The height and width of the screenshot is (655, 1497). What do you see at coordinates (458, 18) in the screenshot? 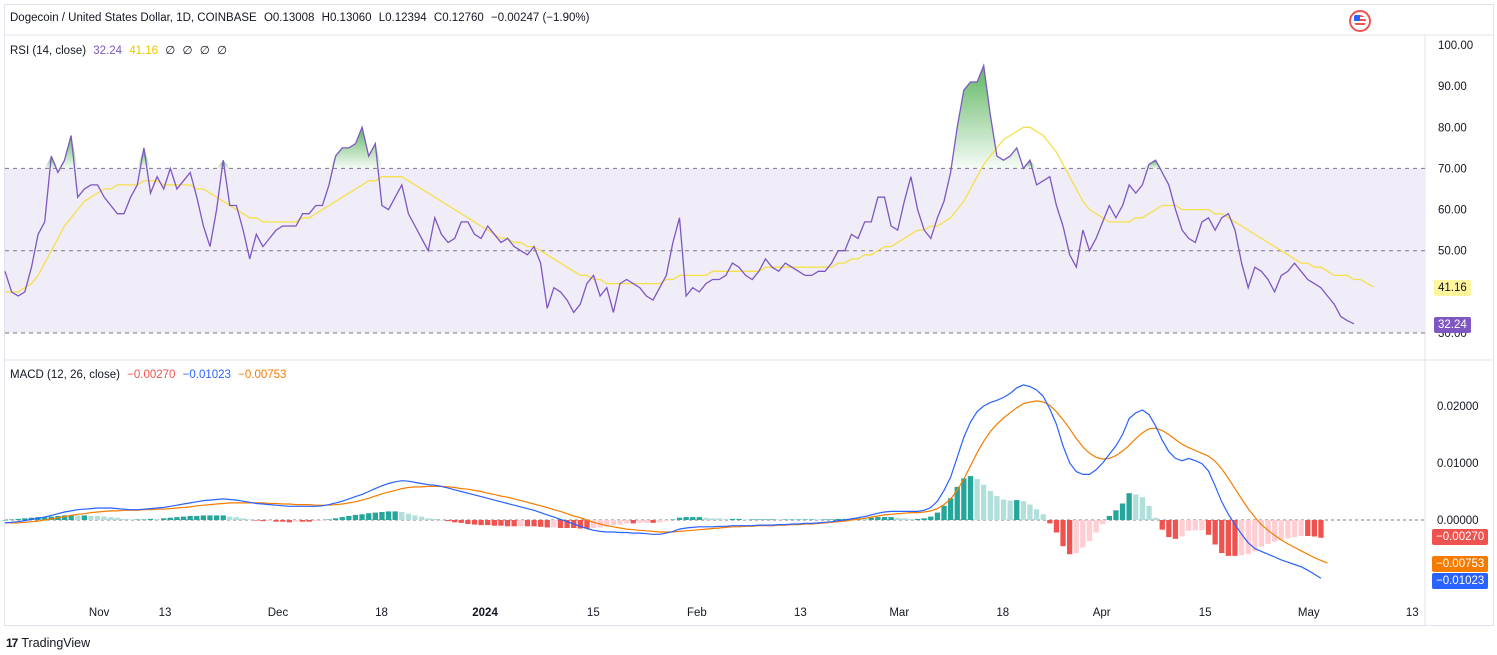
I see `close-value: C0.12760` at bounding box center [458, 18].